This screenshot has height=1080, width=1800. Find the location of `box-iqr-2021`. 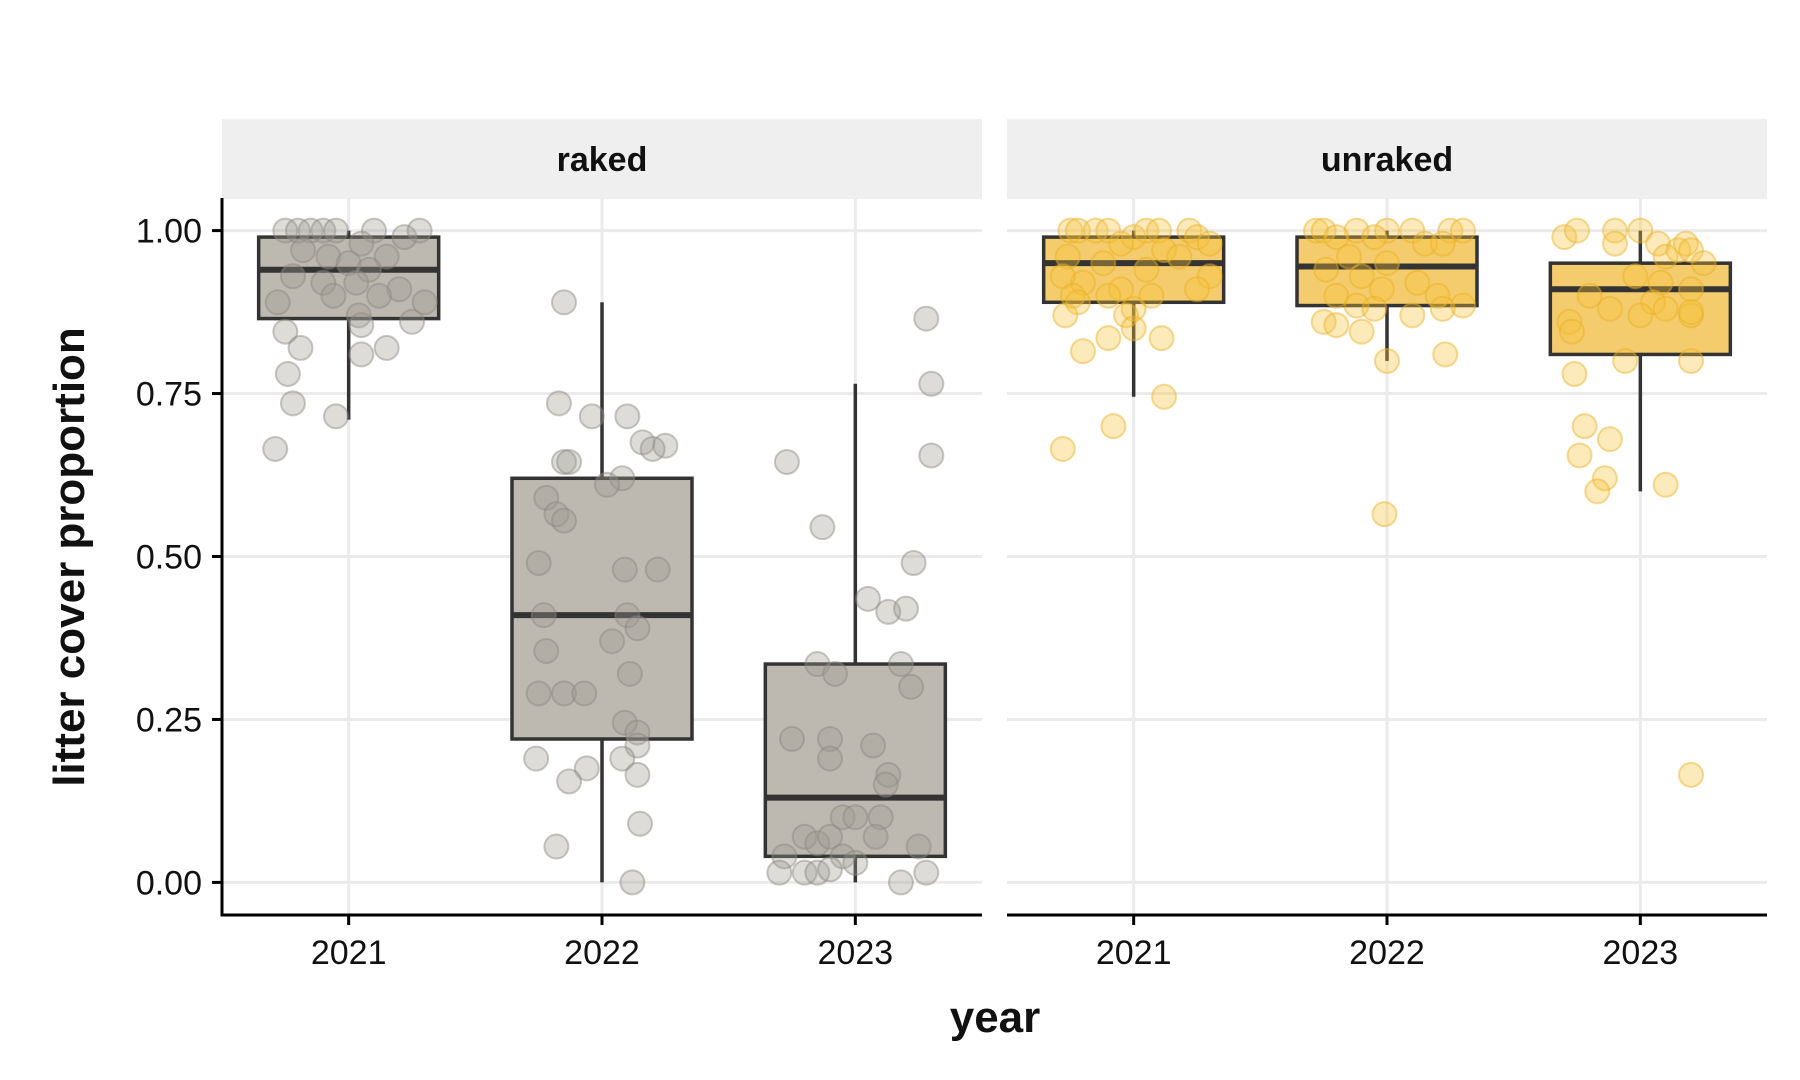

box-iqr-2021 is located at coordinates (348, 278).